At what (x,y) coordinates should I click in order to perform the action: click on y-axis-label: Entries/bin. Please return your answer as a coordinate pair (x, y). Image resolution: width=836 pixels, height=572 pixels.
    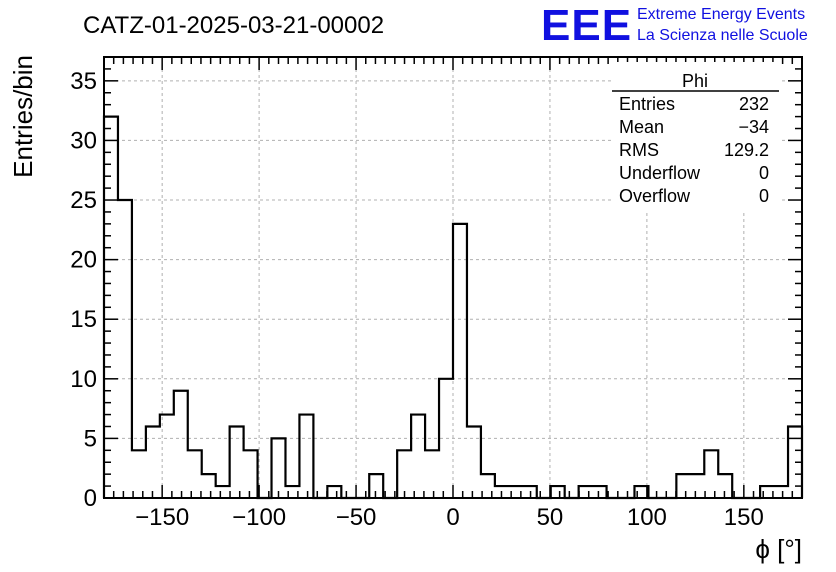
    Looking at the image, I should click on (23, 116).